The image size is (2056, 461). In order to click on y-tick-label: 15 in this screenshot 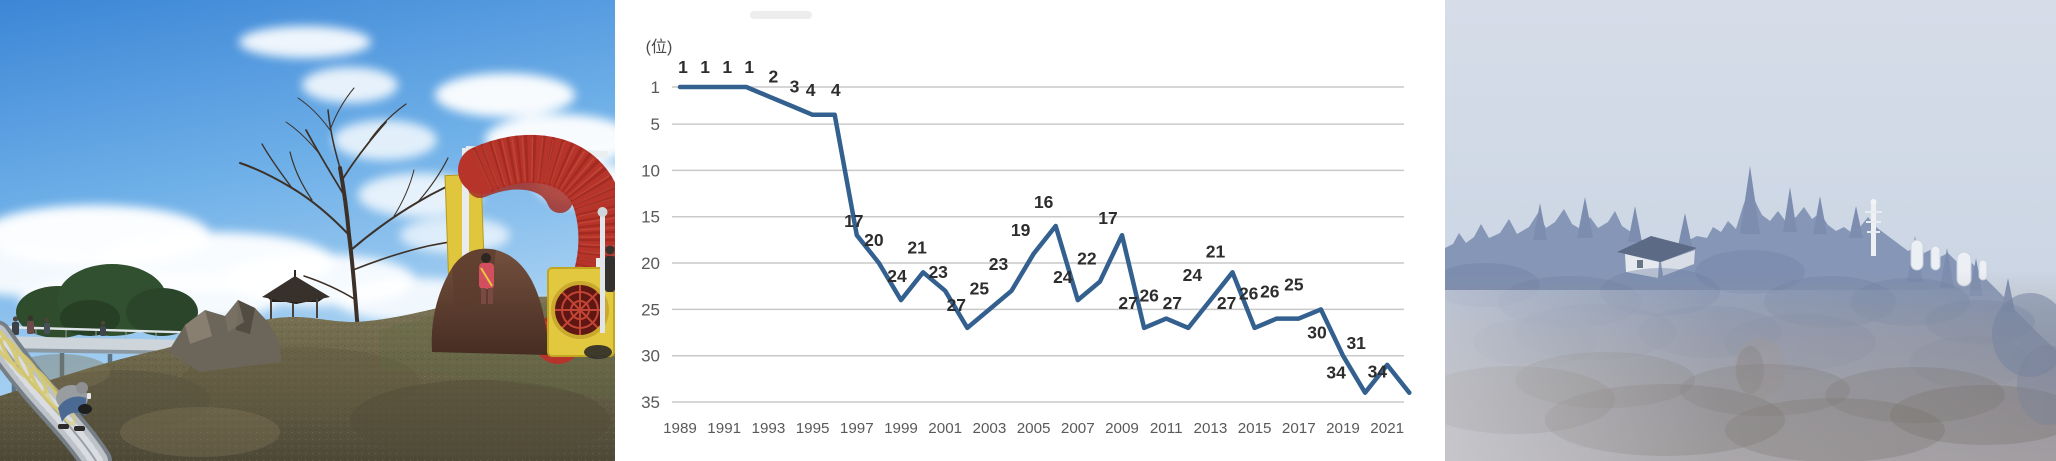, I will do `click(650, 217)`.